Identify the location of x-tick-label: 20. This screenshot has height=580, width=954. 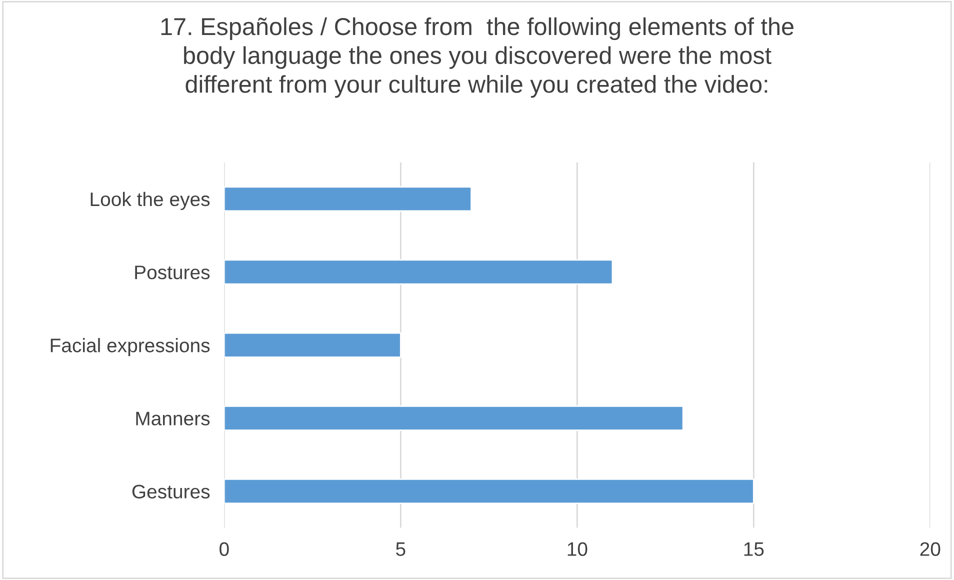
(930, 549).